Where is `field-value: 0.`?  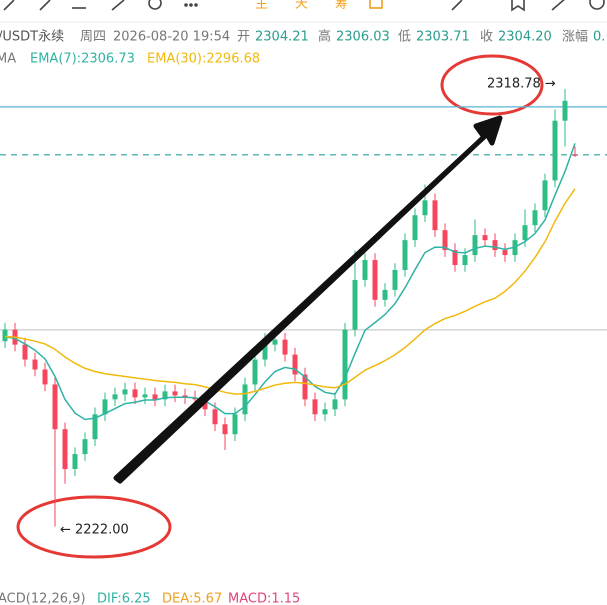 field-value: 0. is located at coordinates (599, 37).